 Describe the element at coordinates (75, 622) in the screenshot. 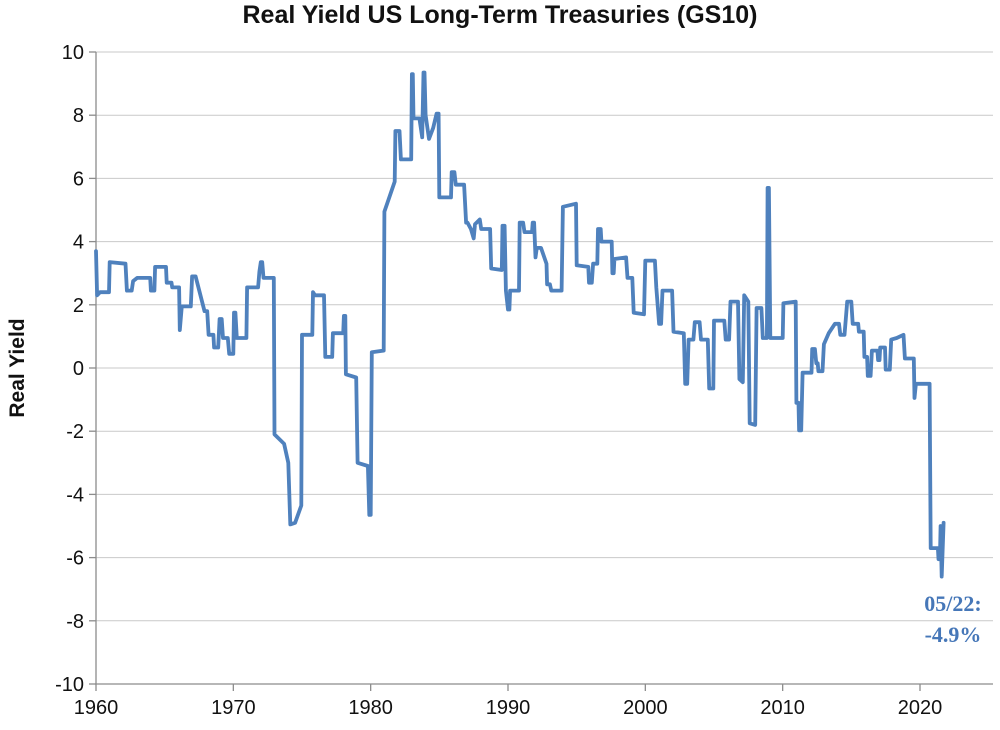

I see `y-tick-label: -8` at that location.